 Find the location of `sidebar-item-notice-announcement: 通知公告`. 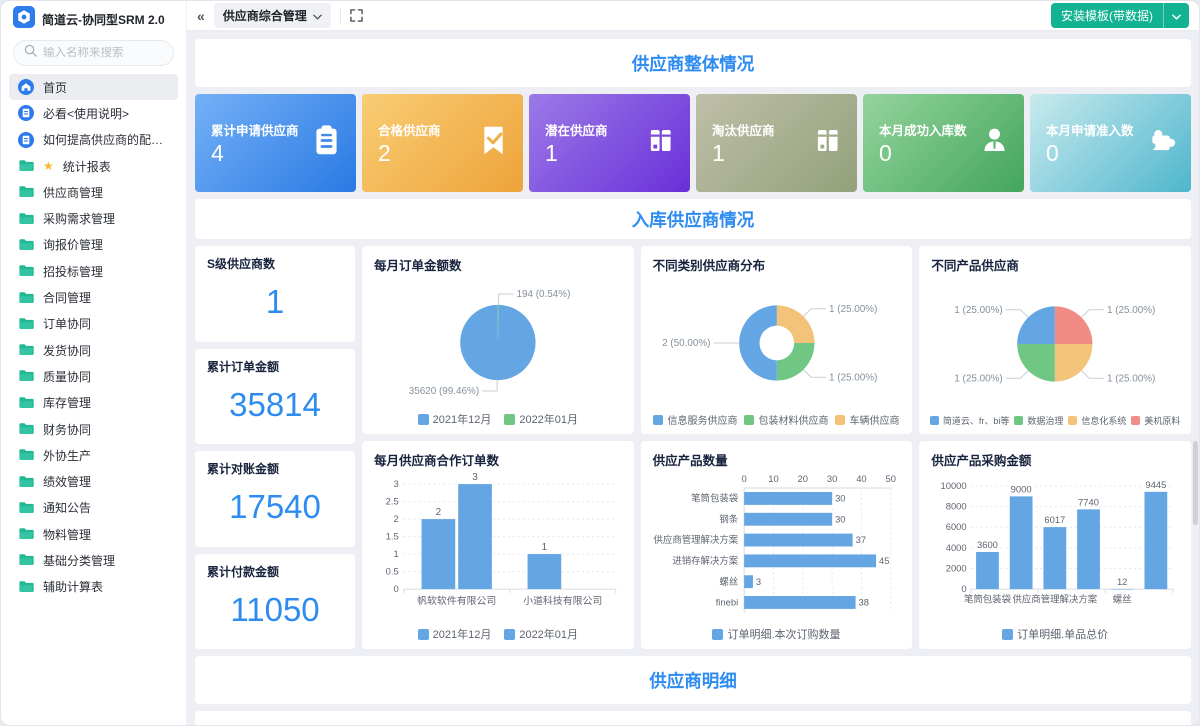

sidebar-item-notice-announcement: 通知公告 is located at coordinates (93, 508).